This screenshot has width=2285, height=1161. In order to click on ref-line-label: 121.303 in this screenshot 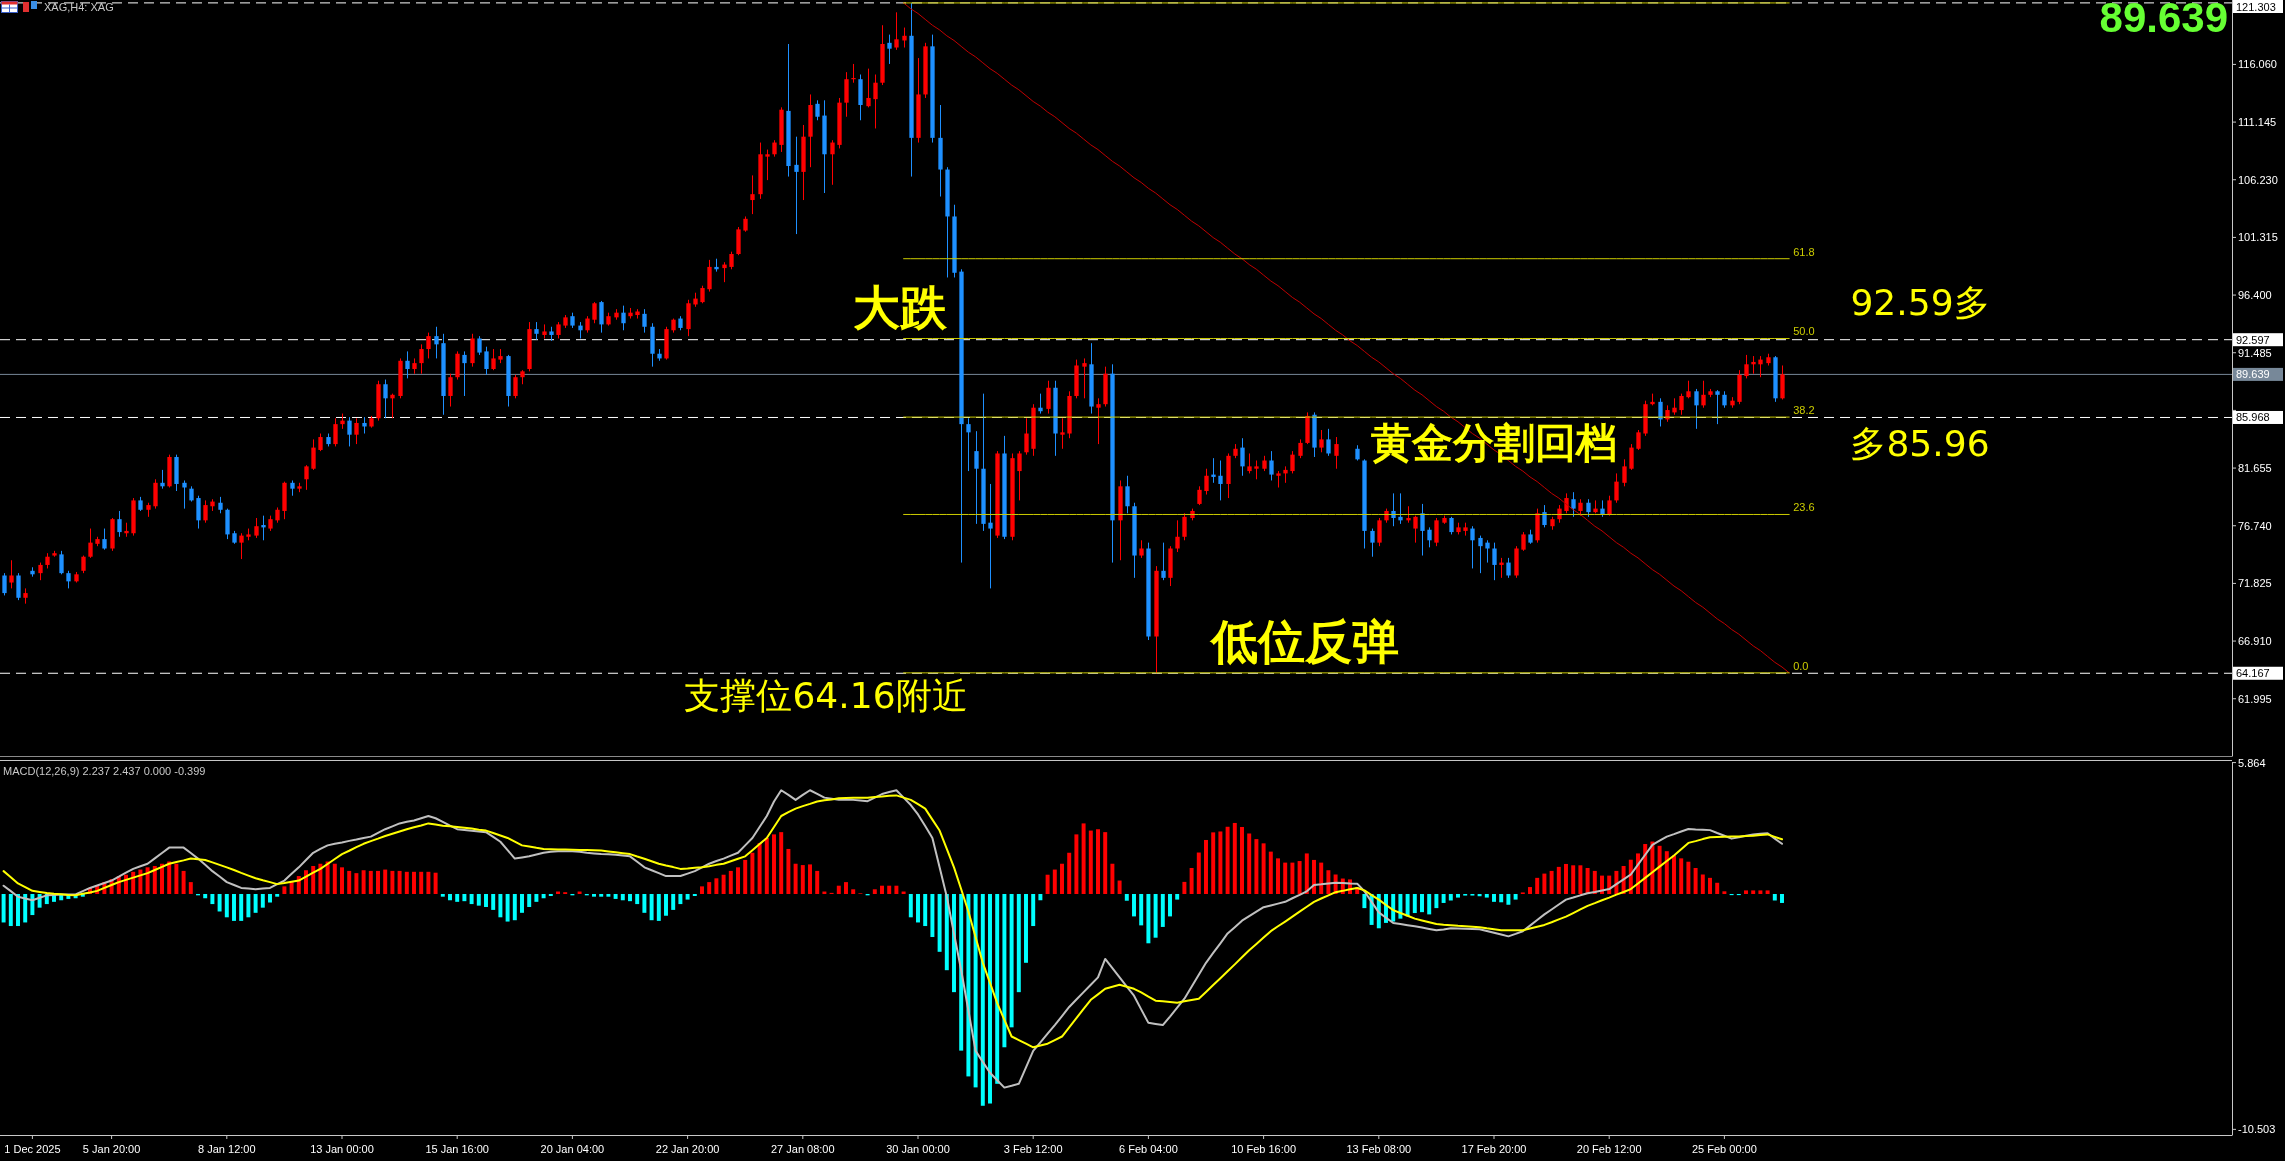, I will do `click(2256, 6)`.